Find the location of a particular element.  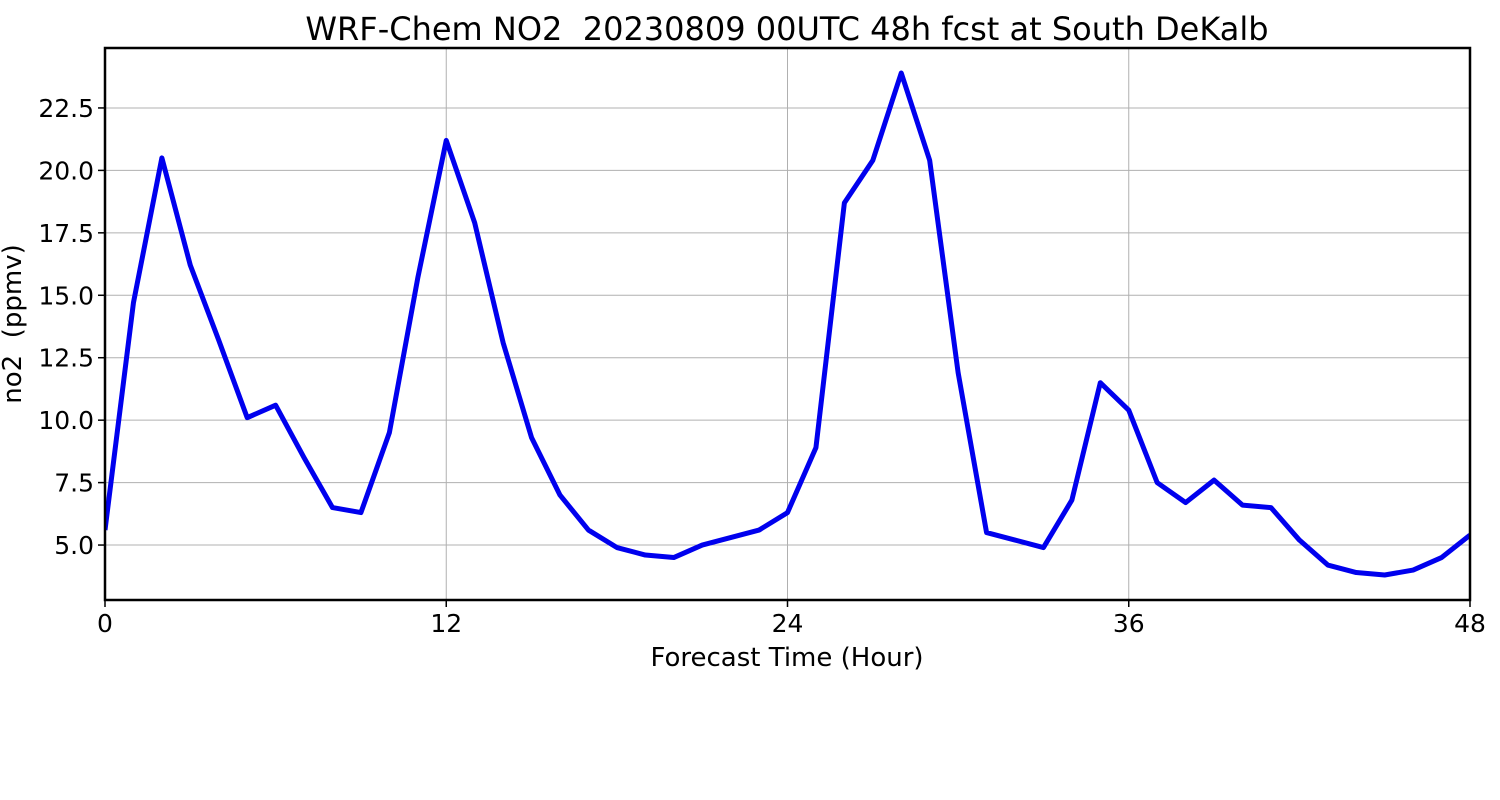

y-tick-label: 22.5 is located at coordinates (66, 108).